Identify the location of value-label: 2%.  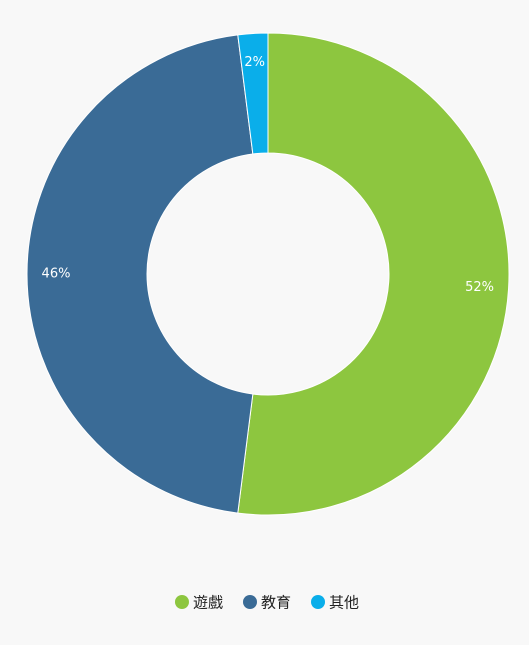
(254, 62).